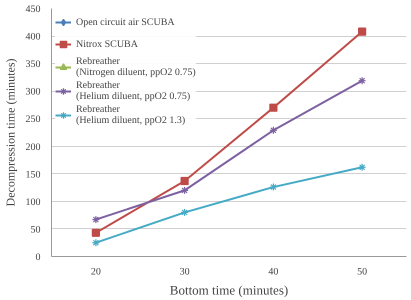 This screenshot has height=300, width=411. I want to click on x-axis-title: Bottom time (minutes), so click(229, 290).